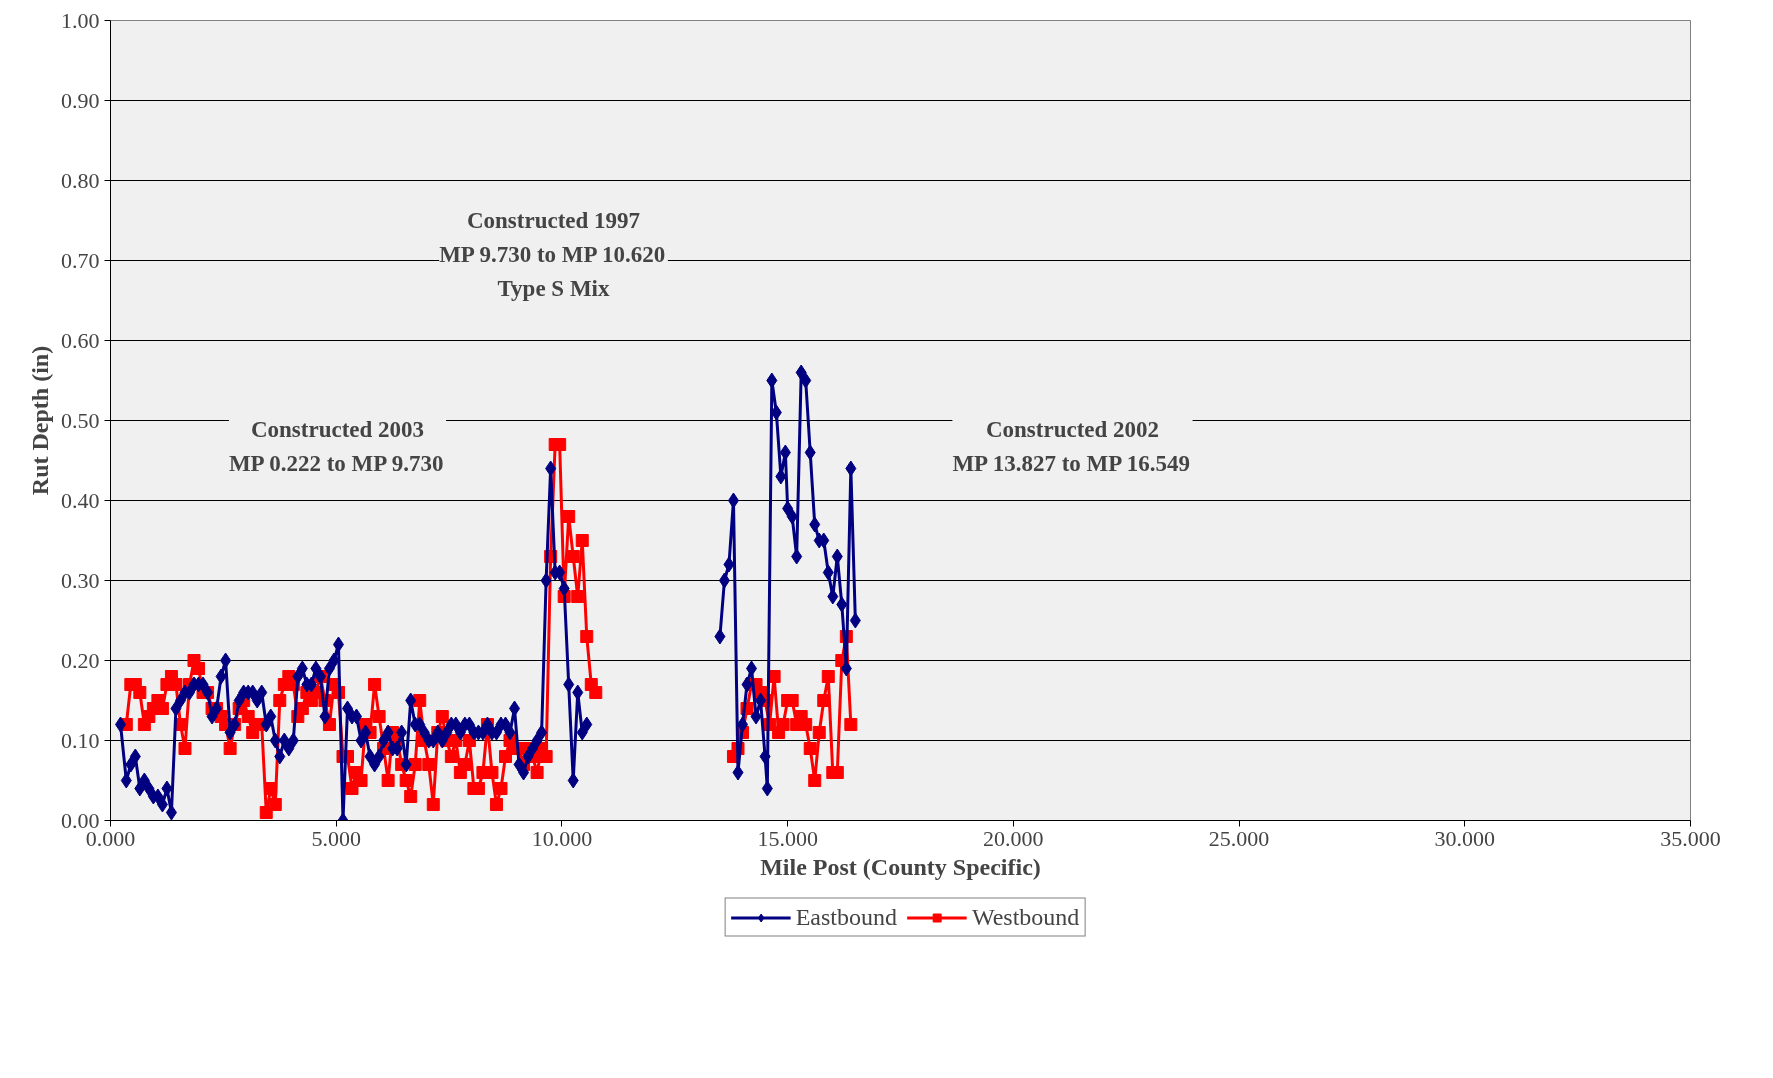  Describe the element at coordinates (80, 500) in the screenshot. I see `y-tick-label: 0.40` at that location.